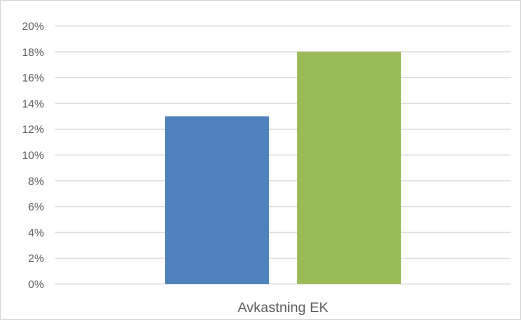  Describe the element at coordinates (33, 53) in the screenshot. I see `y-tick-label: 18%` at that location.